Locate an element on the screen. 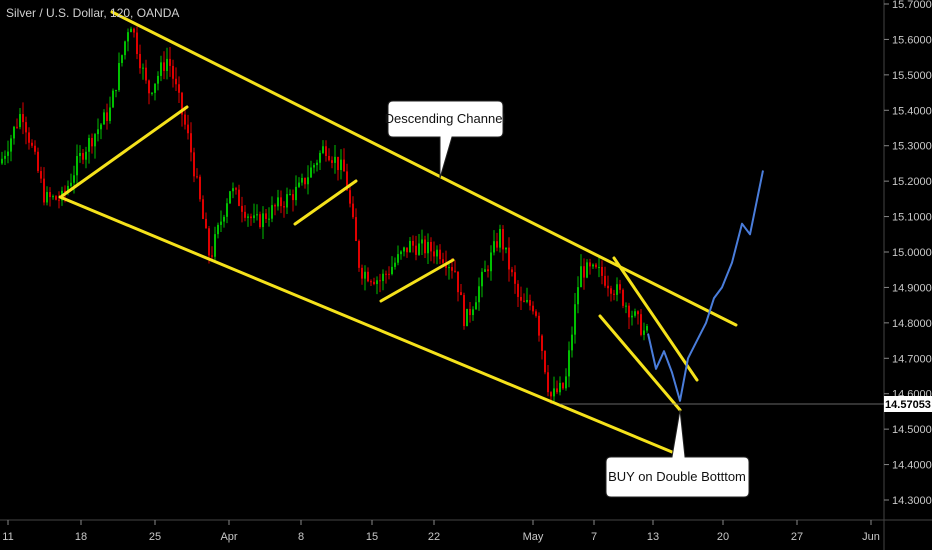 The image size is (932, 550). price-tick-label: 14.40000 is located at coordinates (912, 466).